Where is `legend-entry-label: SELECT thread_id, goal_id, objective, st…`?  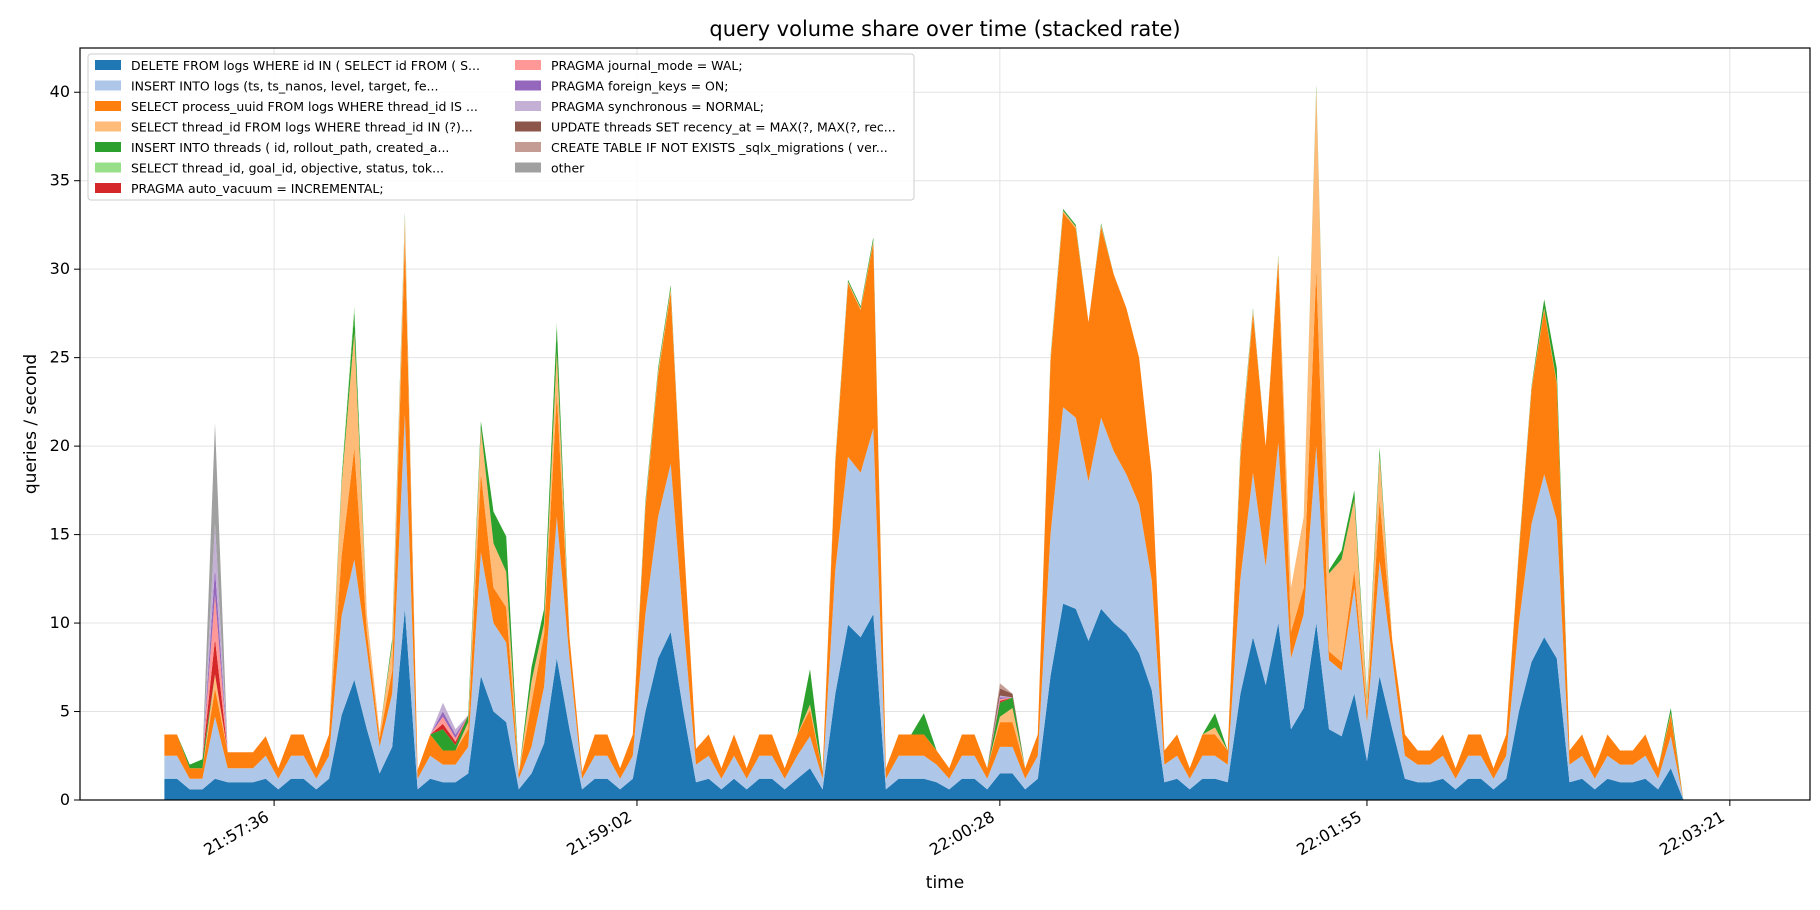
legend-entry-label: SELECT thread_id, goal_id, objective, st… is located at coordinates (287, 168).